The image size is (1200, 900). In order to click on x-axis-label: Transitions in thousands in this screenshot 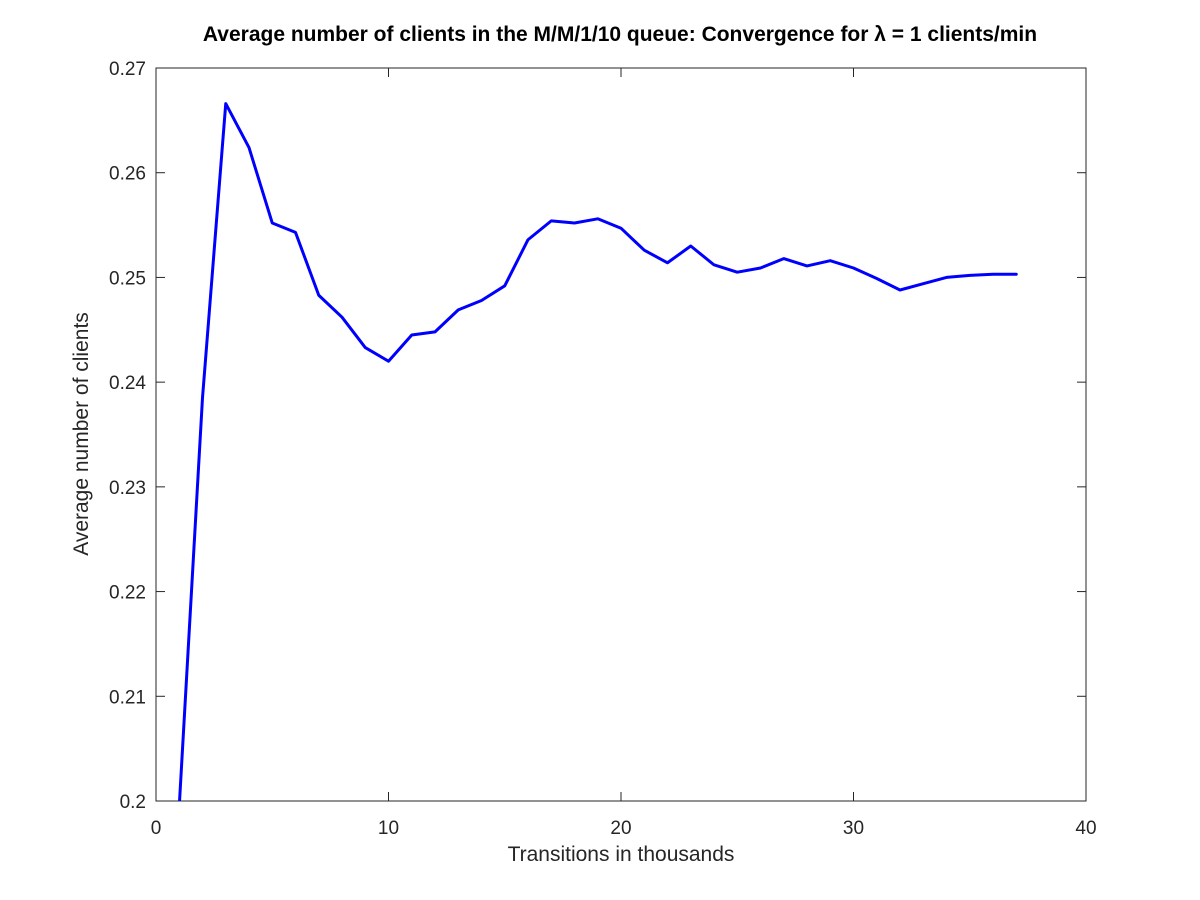, I will do `click(621, 854)`.